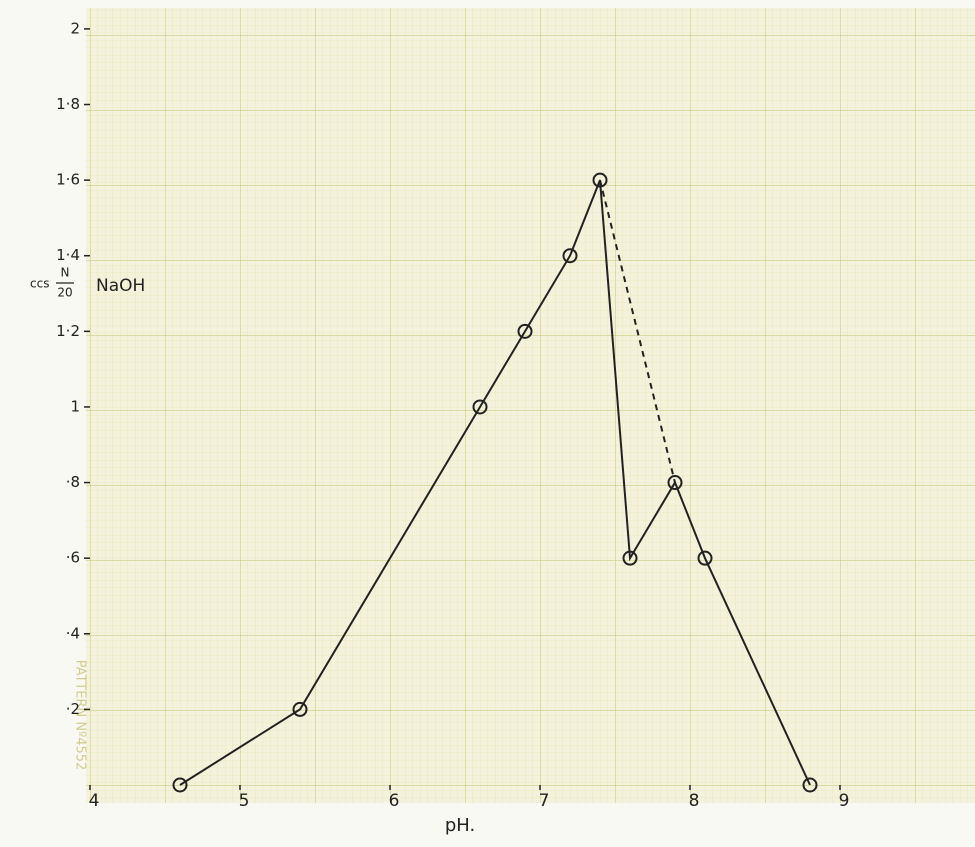 The image size is (975, 847). What do you see at coordinates (73, 709) in the screenshot?
I see `y-tick-label: ·2` at bounding box center [73, 709].